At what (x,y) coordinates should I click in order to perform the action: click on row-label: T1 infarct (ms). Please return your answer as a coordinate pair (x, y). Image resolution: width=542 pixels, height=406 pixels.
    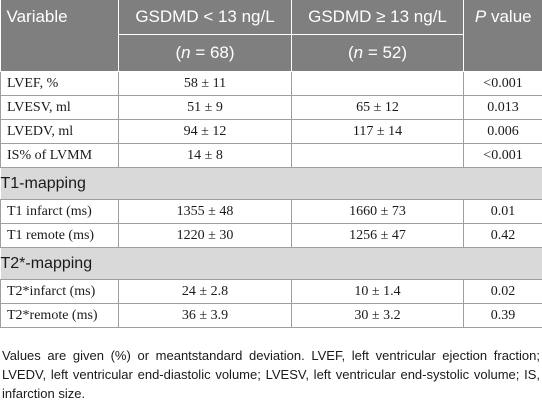
    Looking at the image, I should click on (59, 211).